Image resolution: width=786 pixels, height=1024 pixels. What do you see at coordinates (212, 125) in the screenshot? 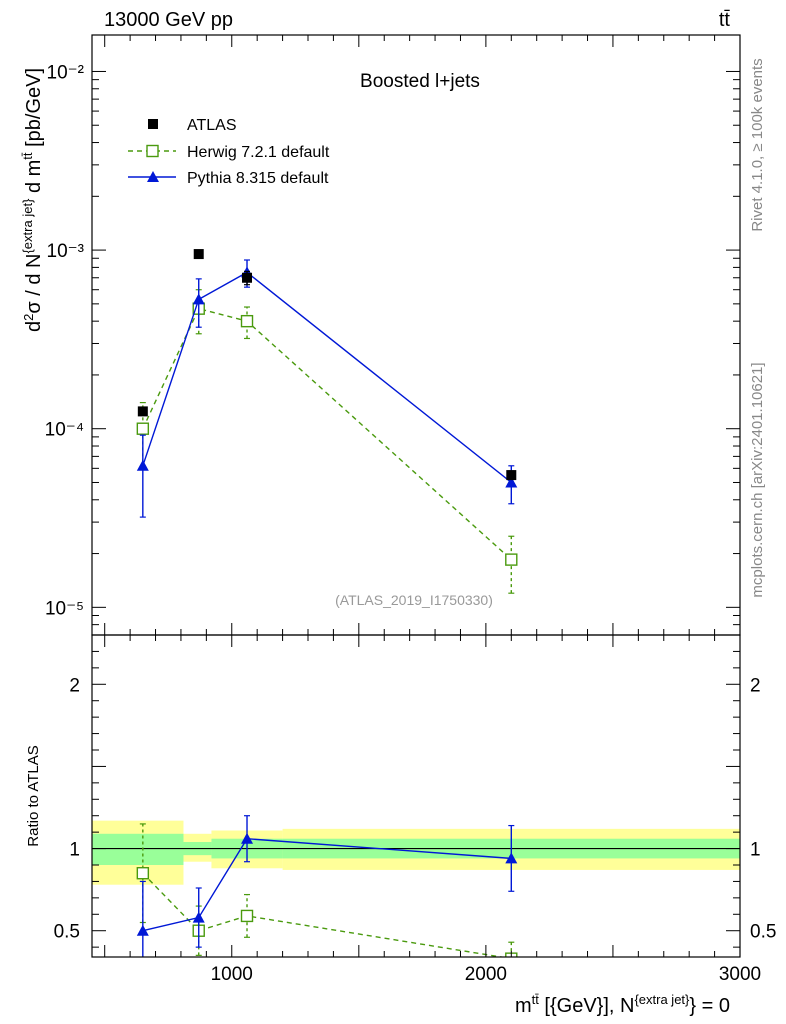
I see `legend-label: ATLAS` at bounding box center [212, 125].